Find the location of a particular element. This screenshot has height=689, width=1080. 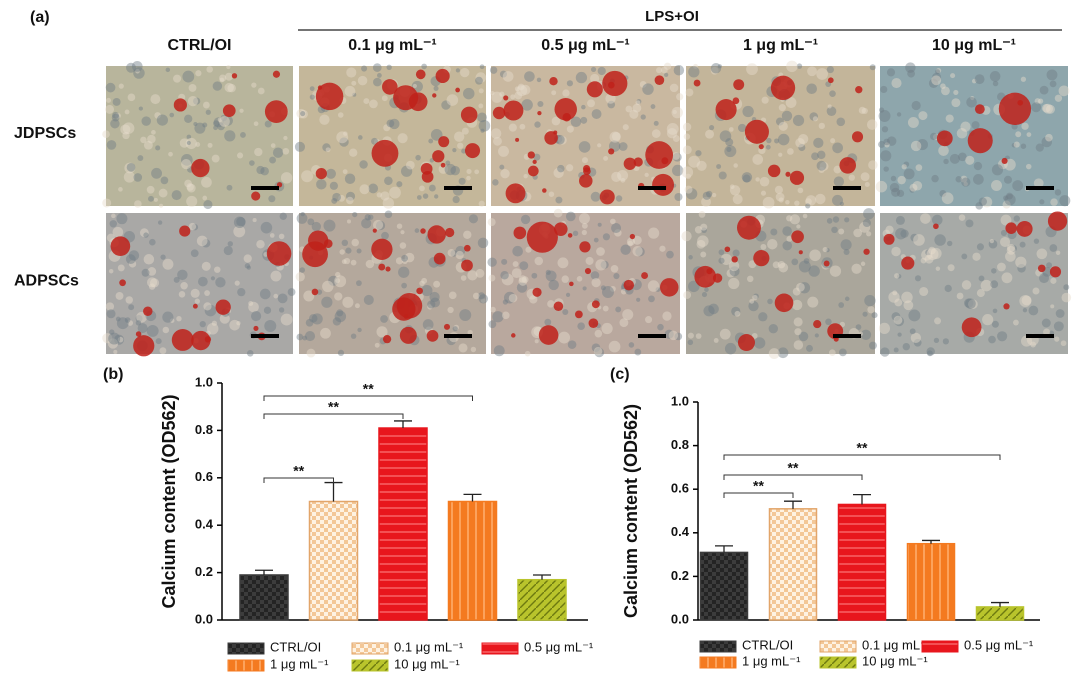

row-label: ADPSCs is located at coordinates (46, 281).